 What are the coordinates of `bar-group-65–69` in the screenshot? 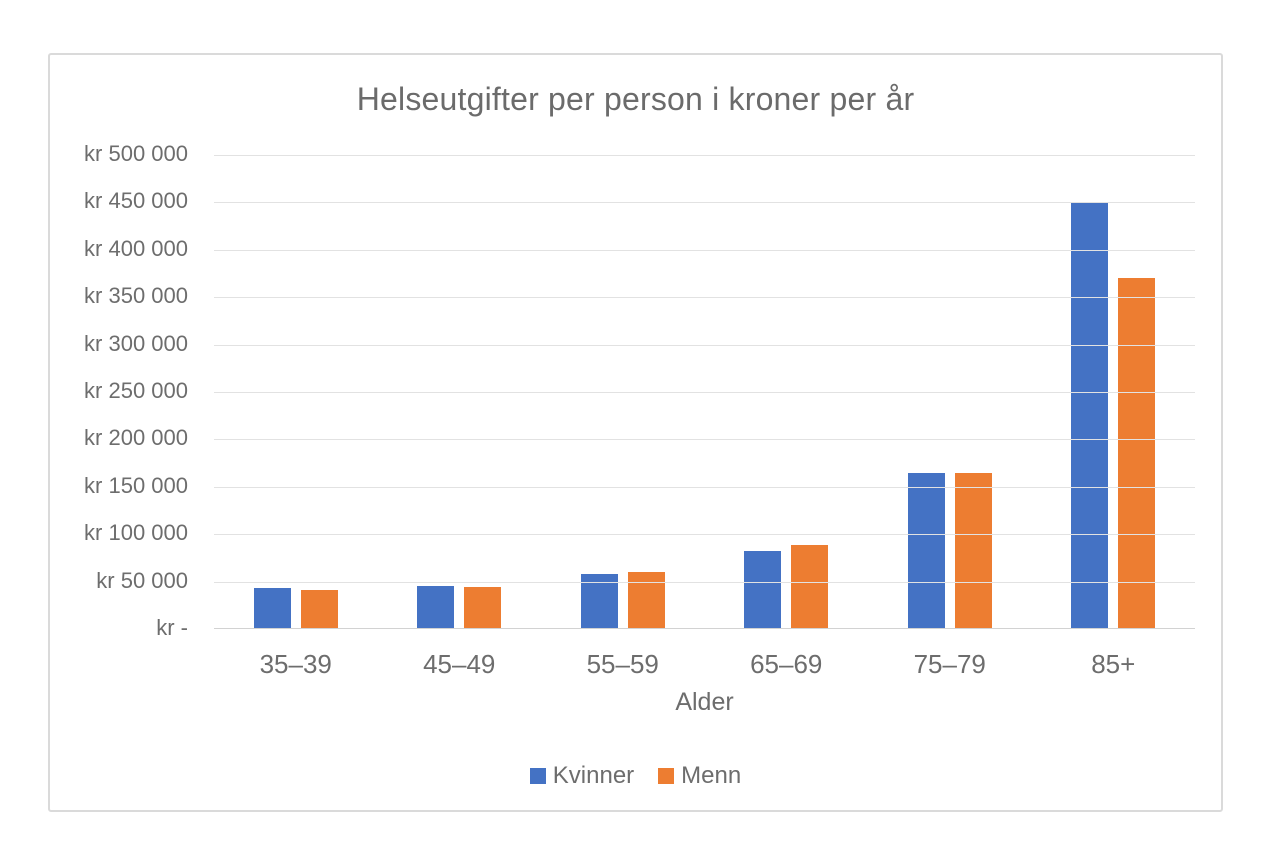 It's located at (787, 392).